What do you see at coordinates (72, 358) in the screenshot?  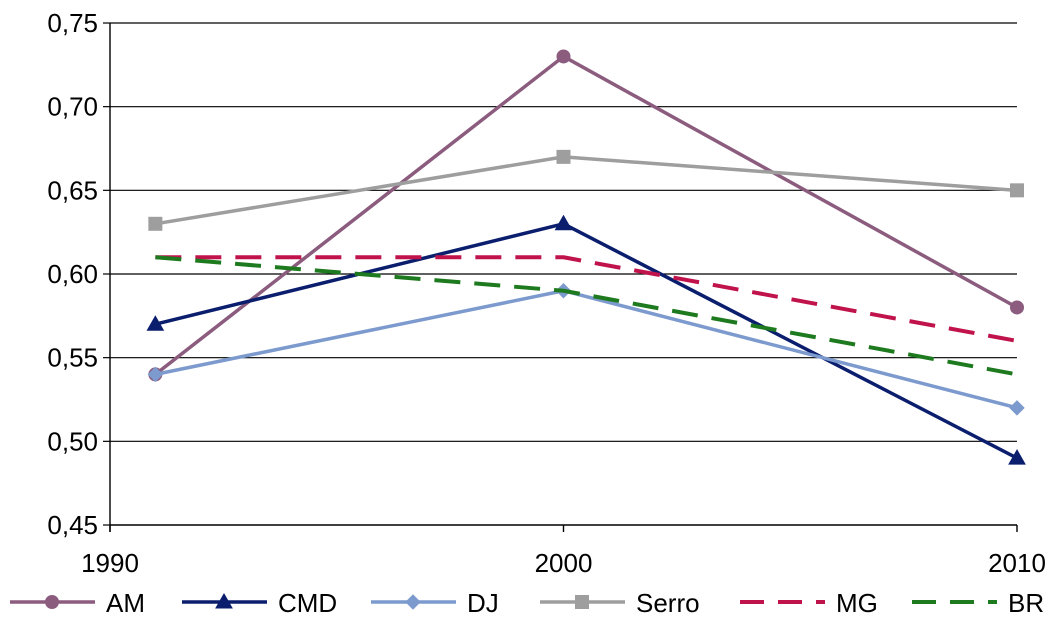 I see `y-tick-label: 0,55` at bounding box center [72, 358].